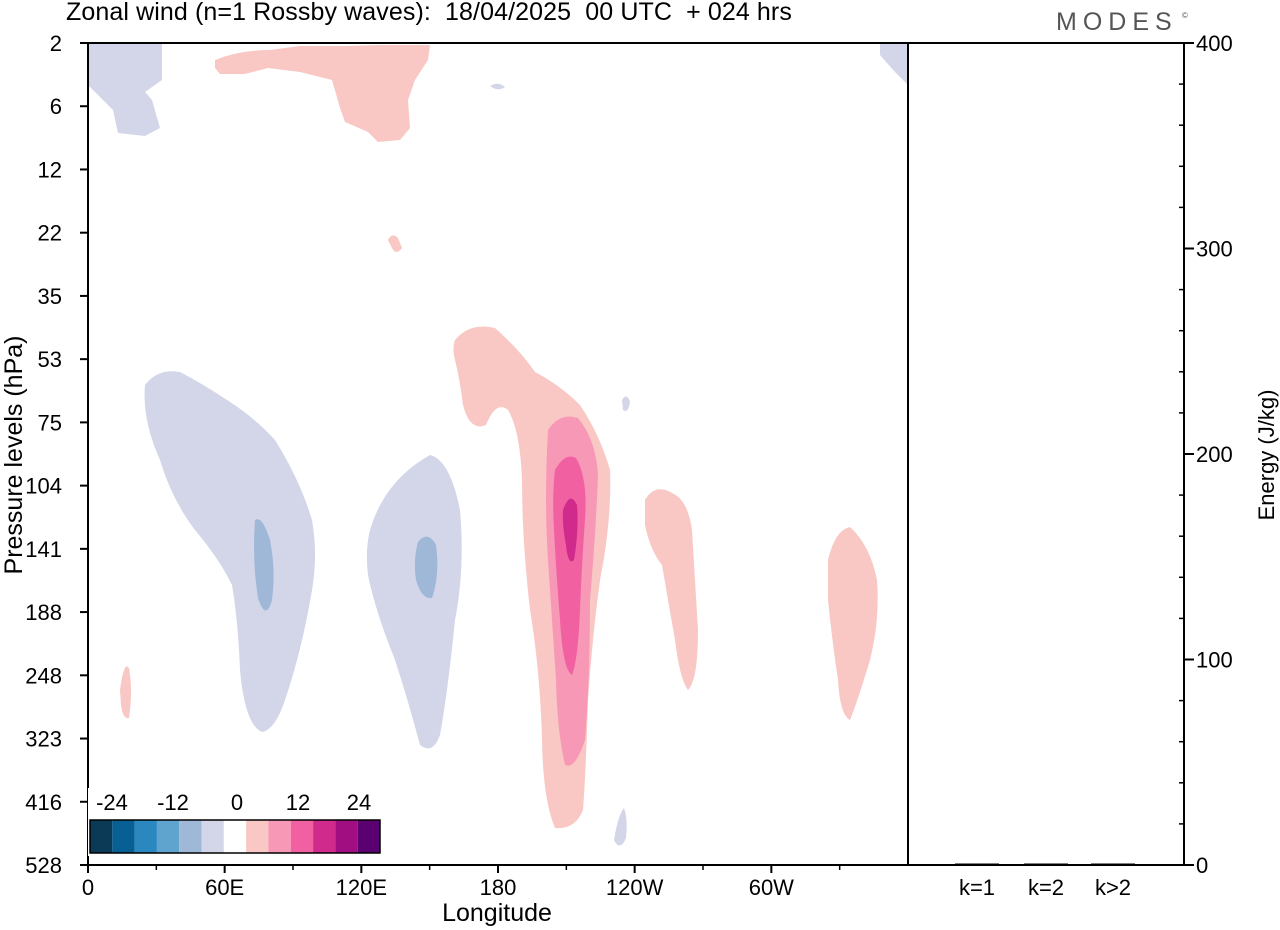 The image size is (1280, 930). What do you see at coordinates (112, 802) in the screenshot?
I see `colorbar-tick-label: -24` at bounding box center [112, 802].